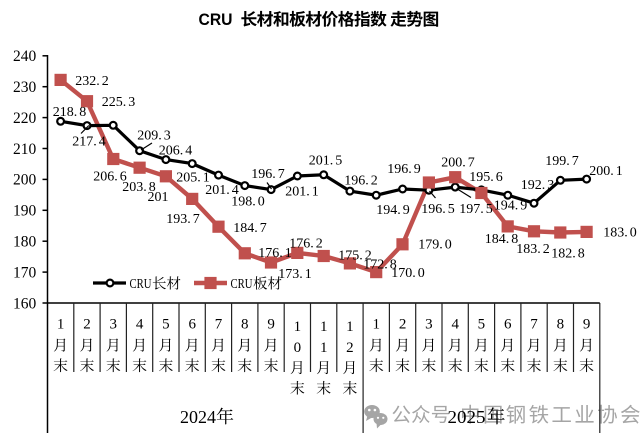 The image size is (640, 447). Describe the element at coordinates (250, 228) in the screenshot. I see `svg-text:184.7: 184. 7` at that location.